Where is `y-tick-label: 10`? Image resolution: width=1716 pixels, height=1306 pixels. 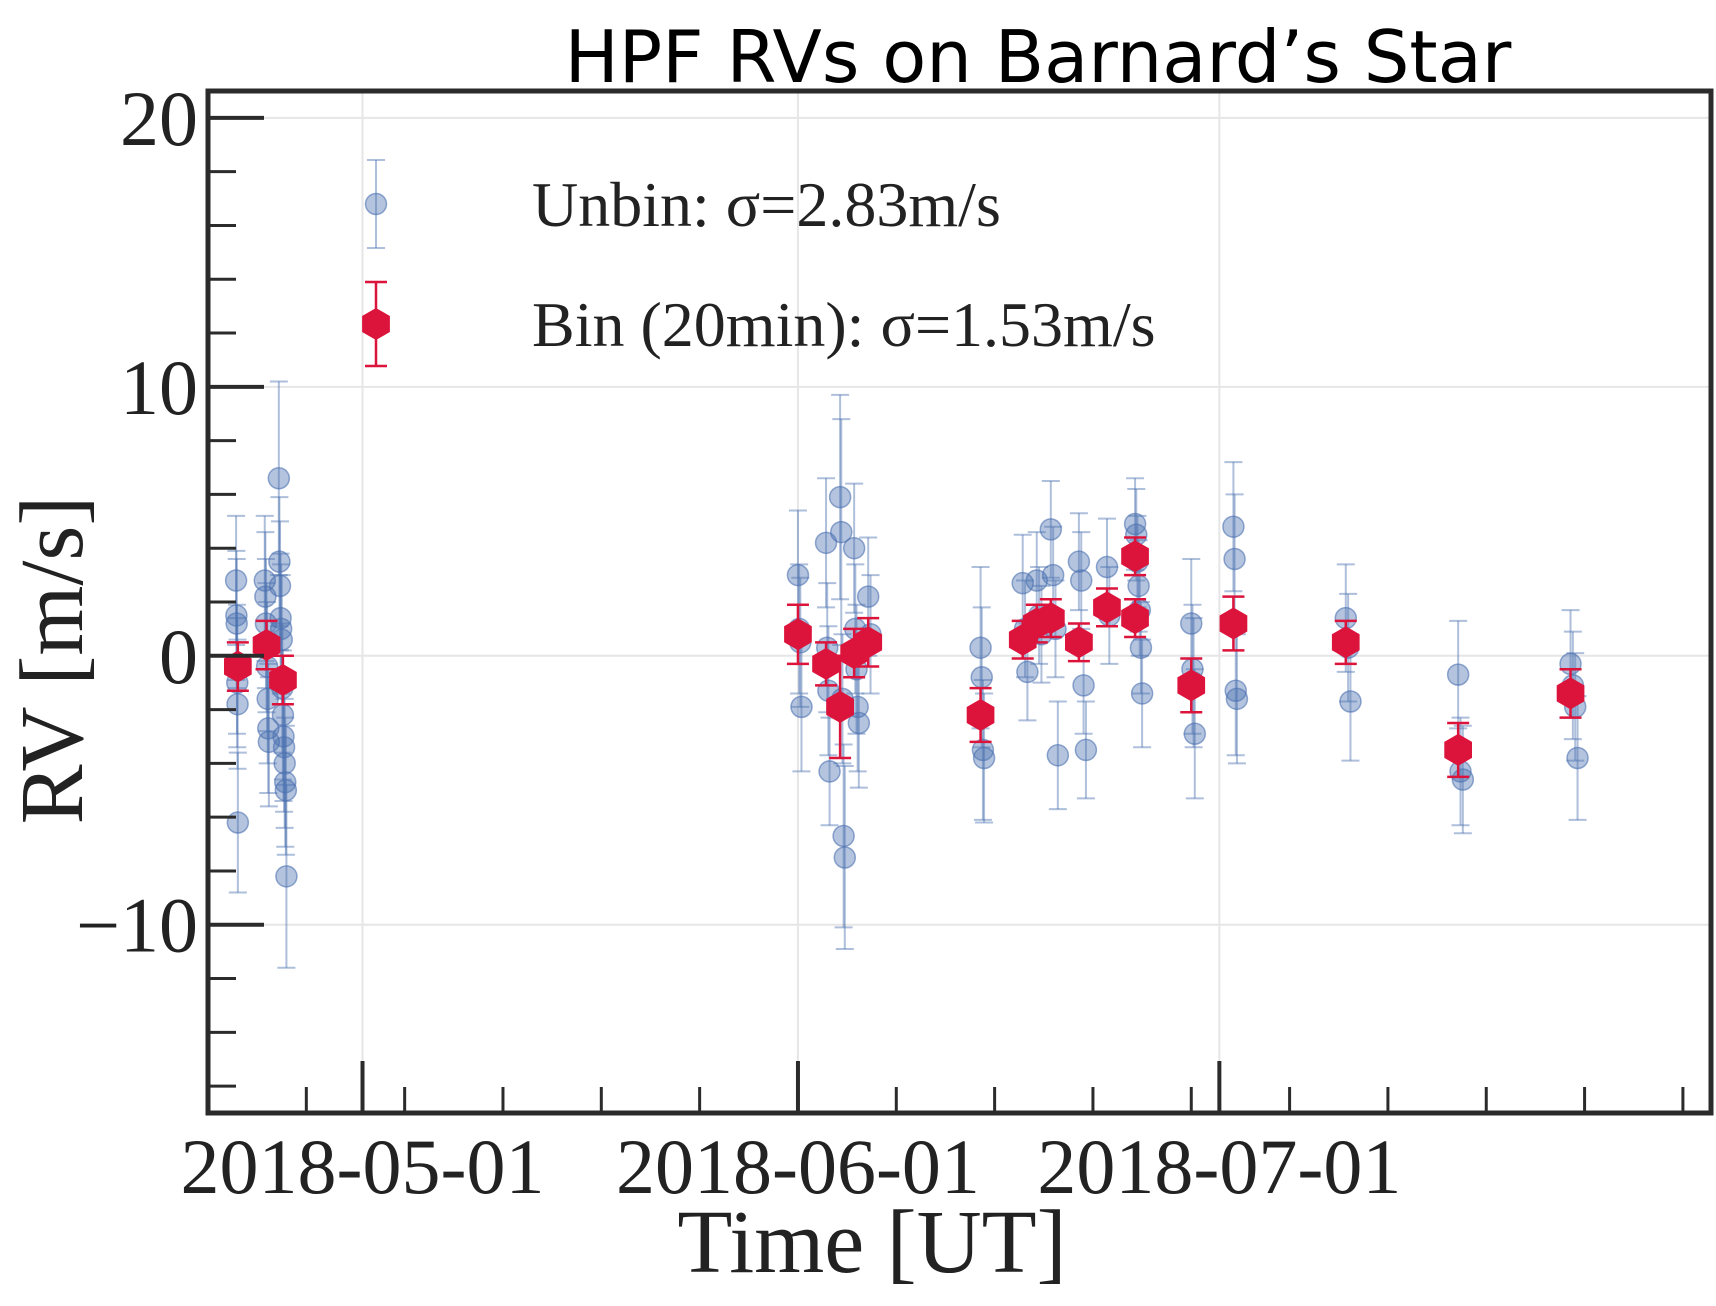
y-tick-label: 10 is located at coordinates (159, 387).